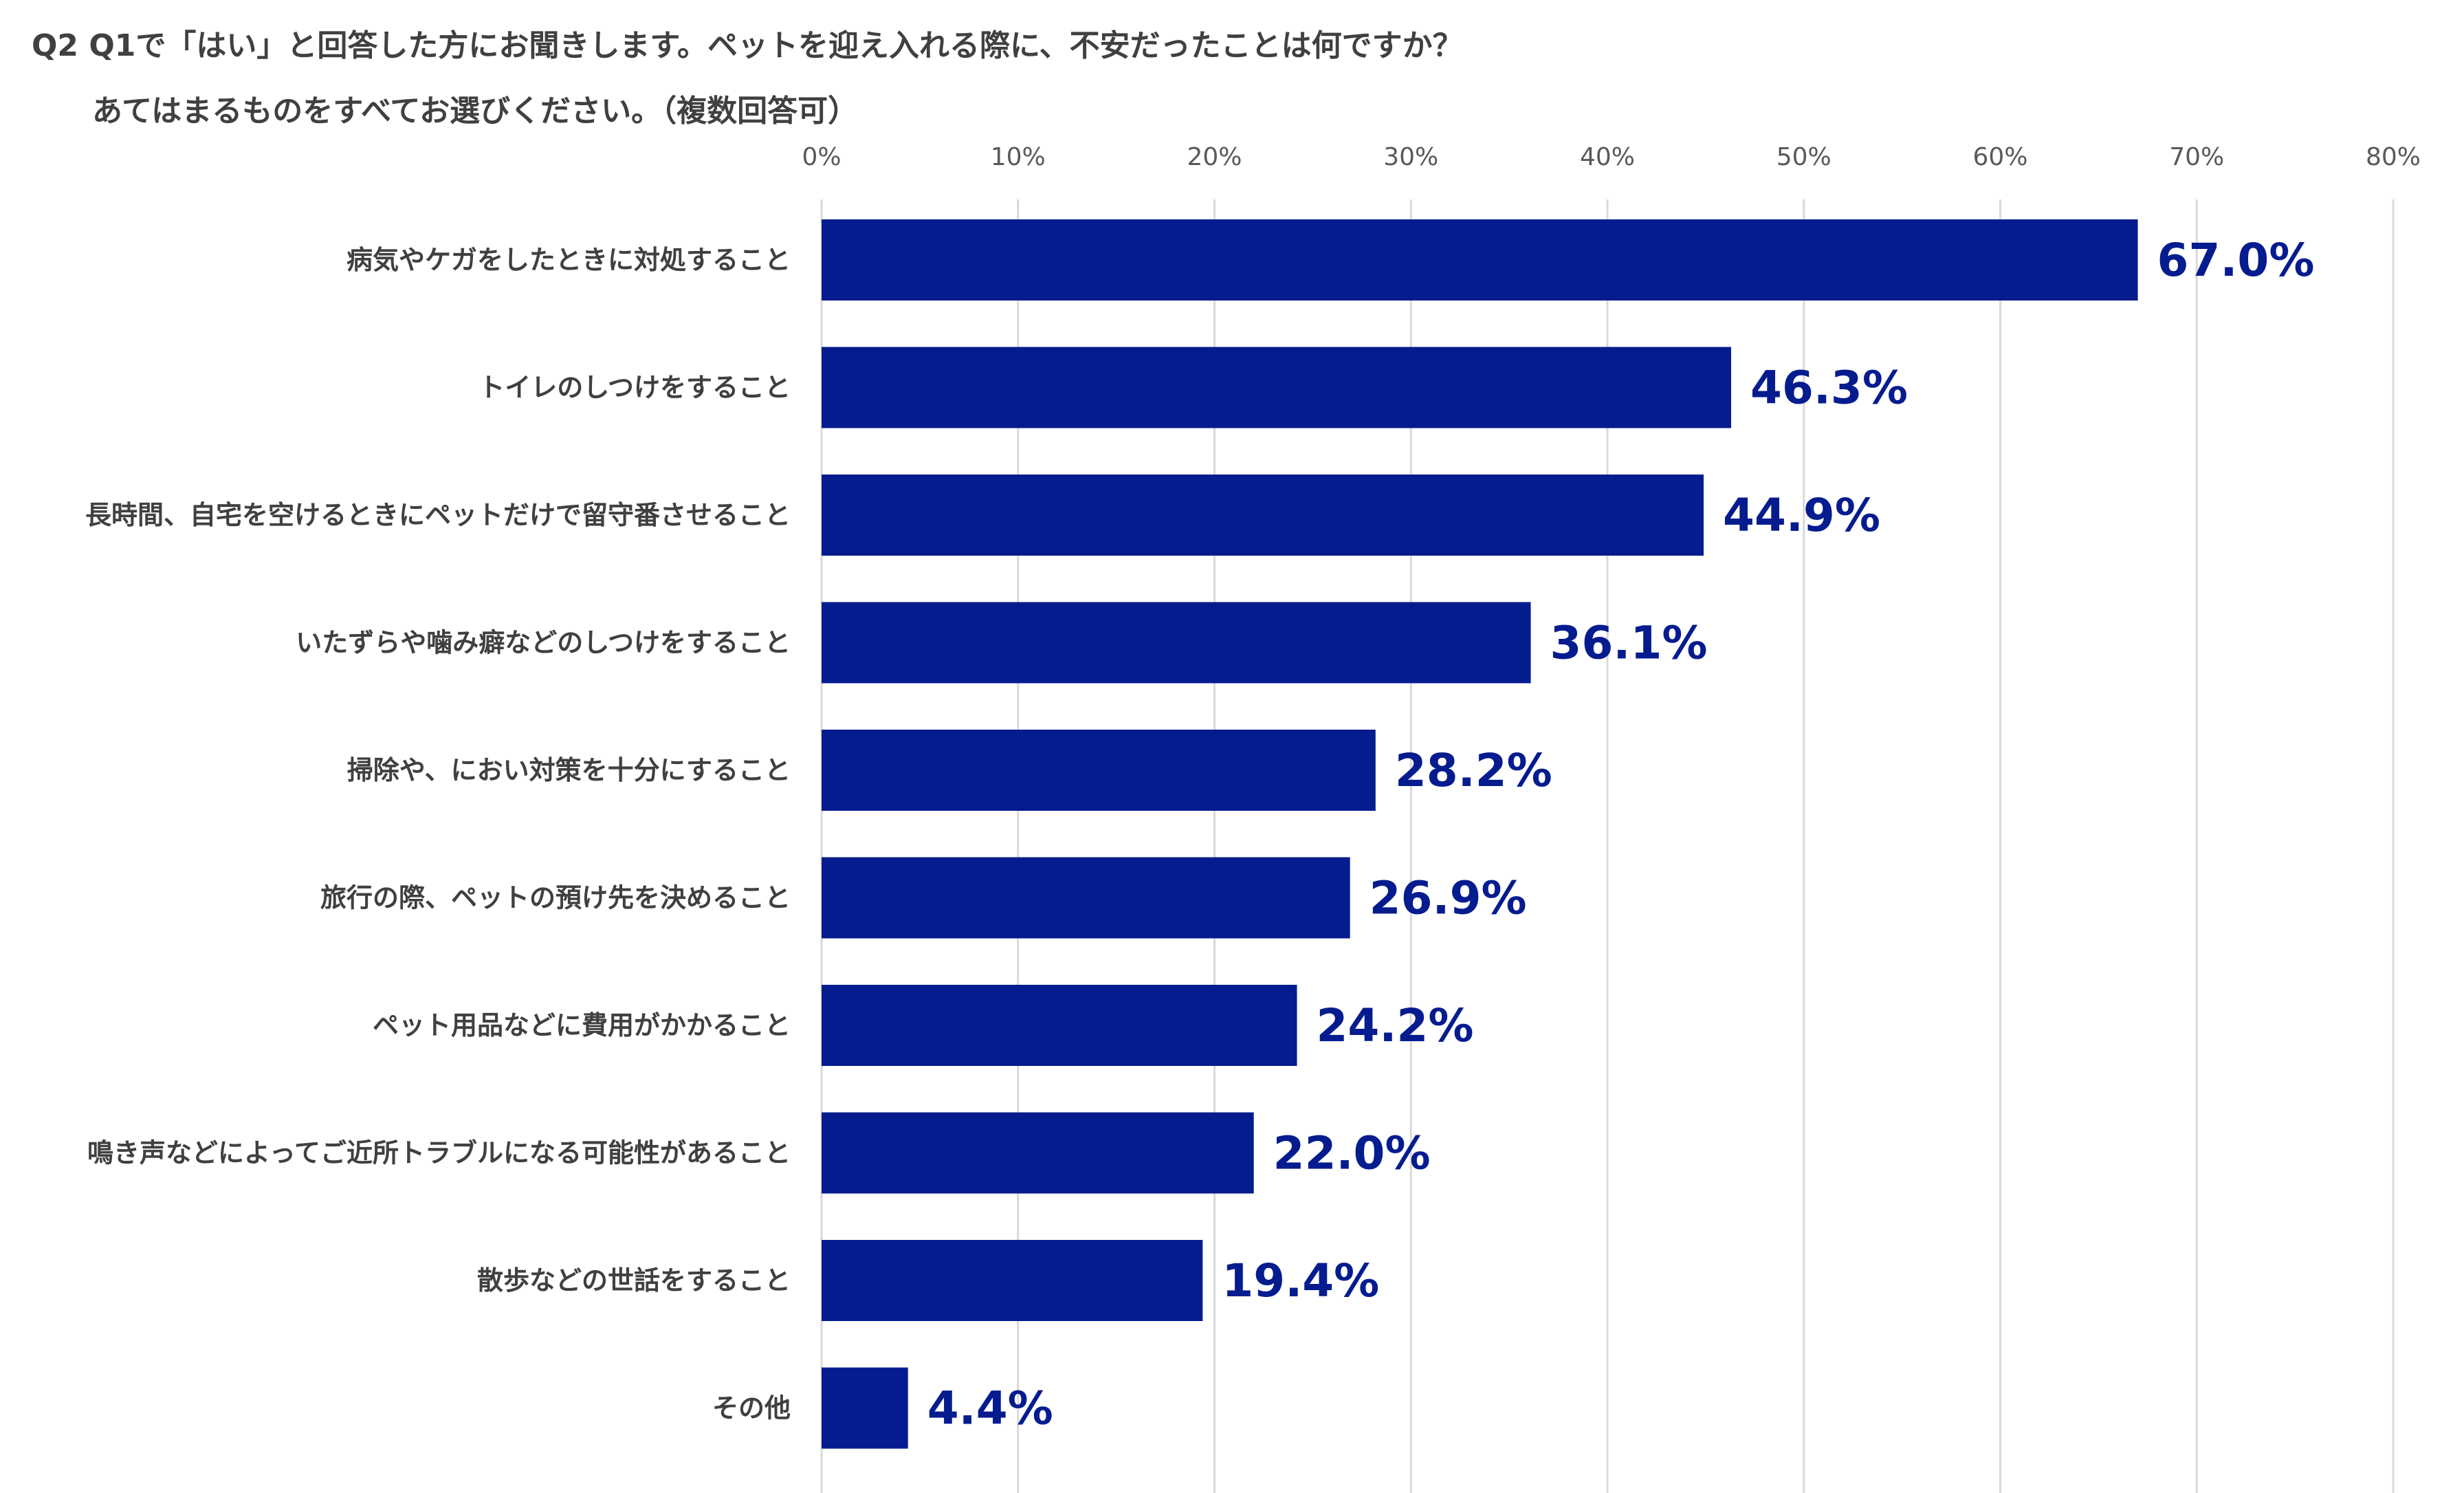 The height and width of the screenshot is (1493, 2464). I want to click on x-tick-label: 40%, so click(1608, 157).